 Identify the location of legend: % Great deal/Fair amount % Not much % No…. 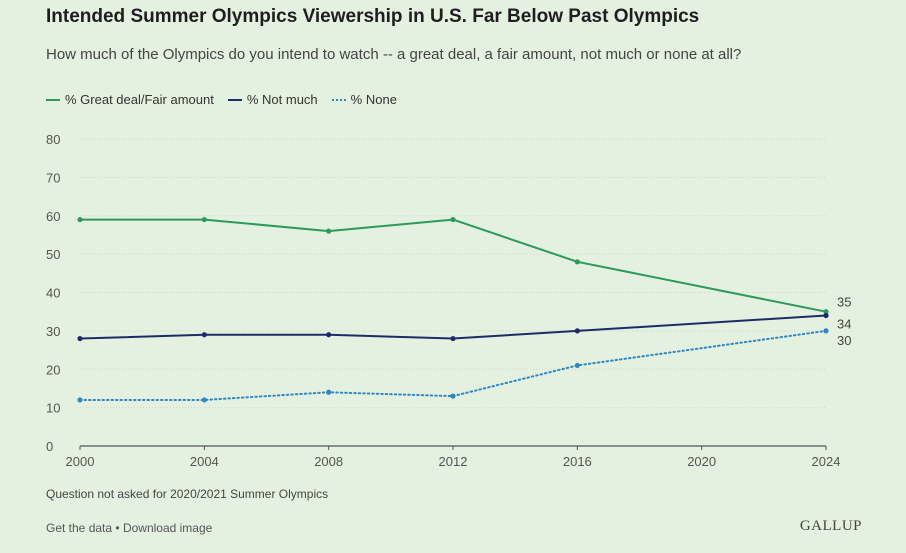
(221, 99).